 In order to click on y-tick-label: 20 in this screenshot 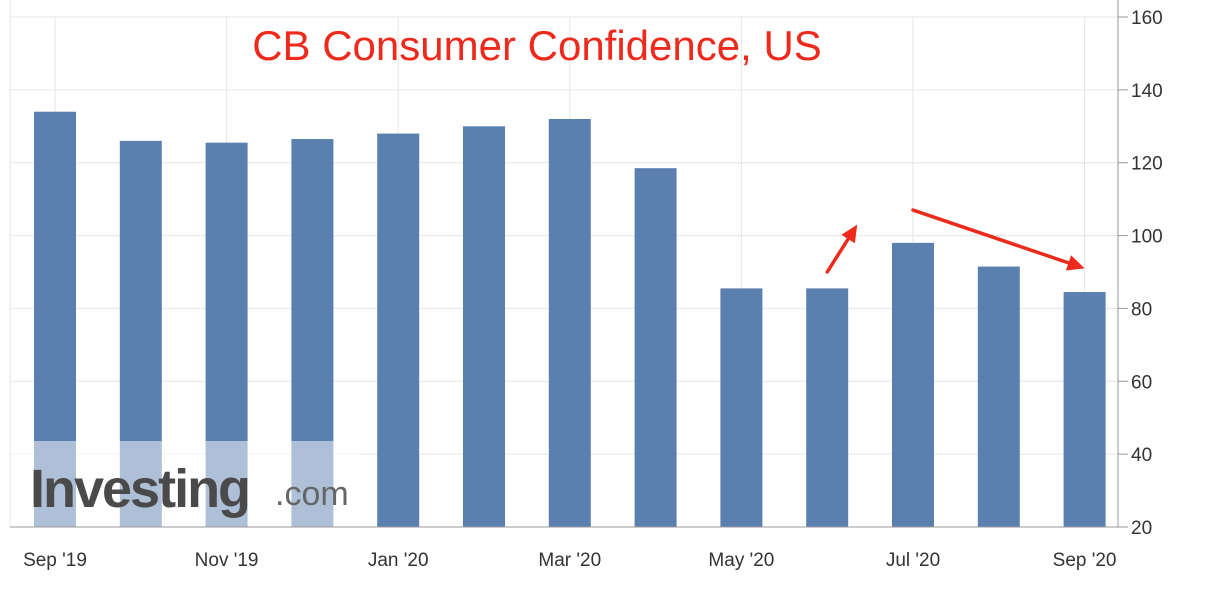, I will do `click(1141, 528)`.